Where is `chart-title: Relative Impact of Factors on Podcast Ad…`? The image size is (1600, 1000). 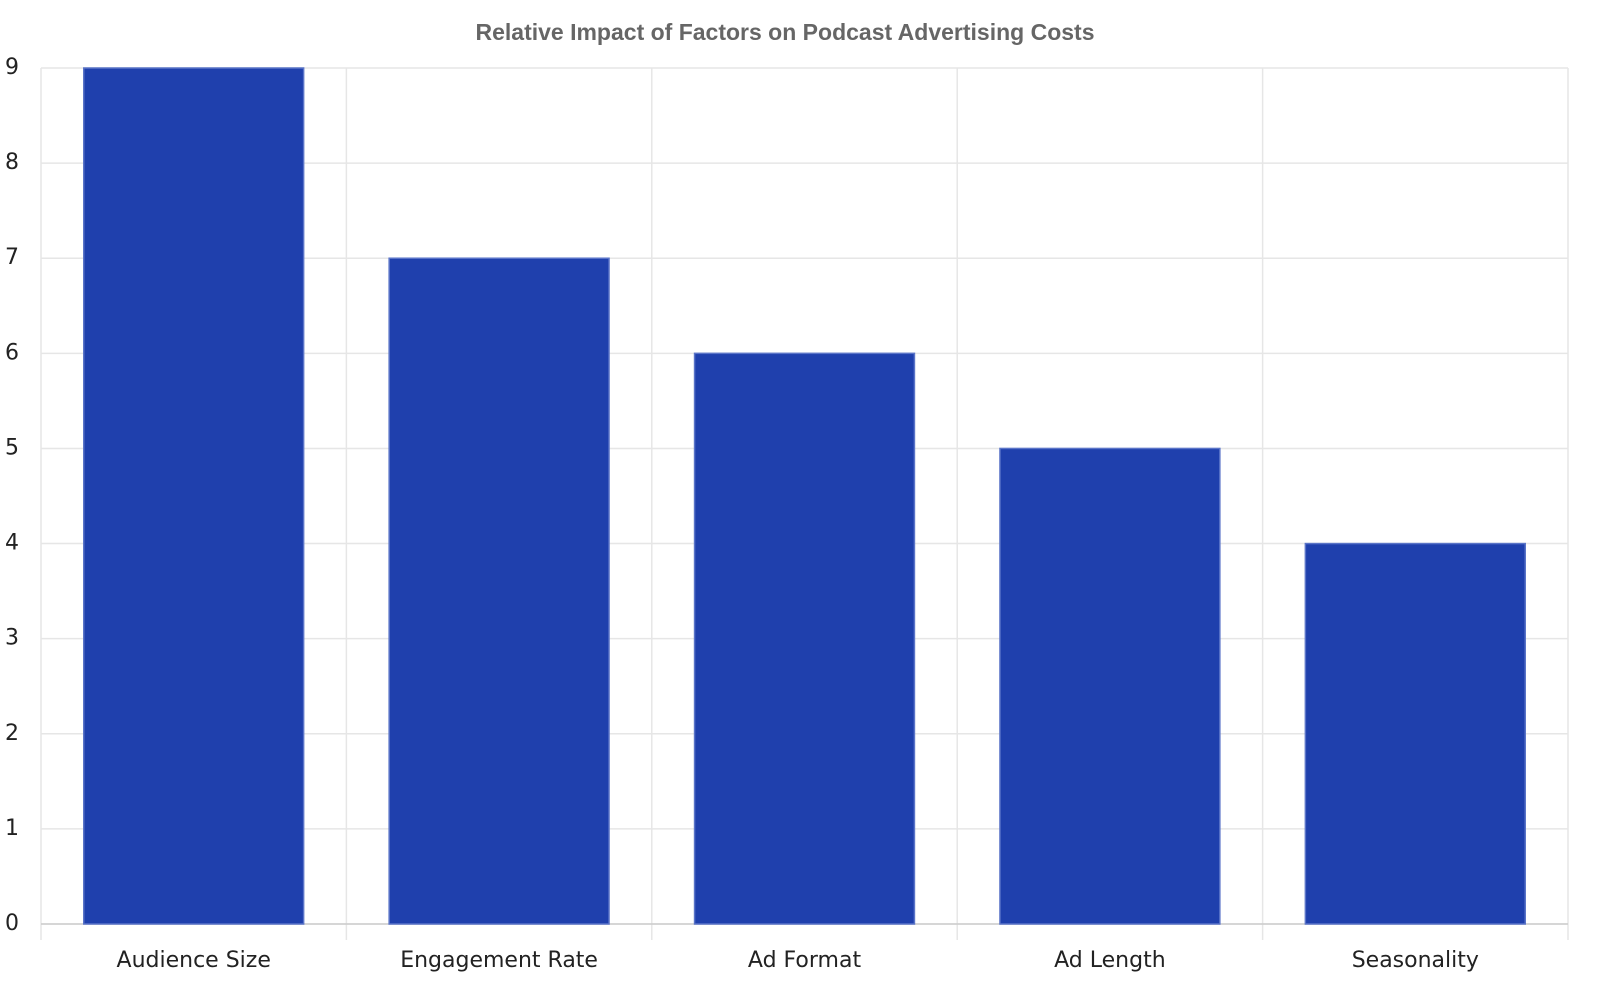
chart-title: Relative Impact of Factors on Podcast Ad… is located at coordinates (784, 32).